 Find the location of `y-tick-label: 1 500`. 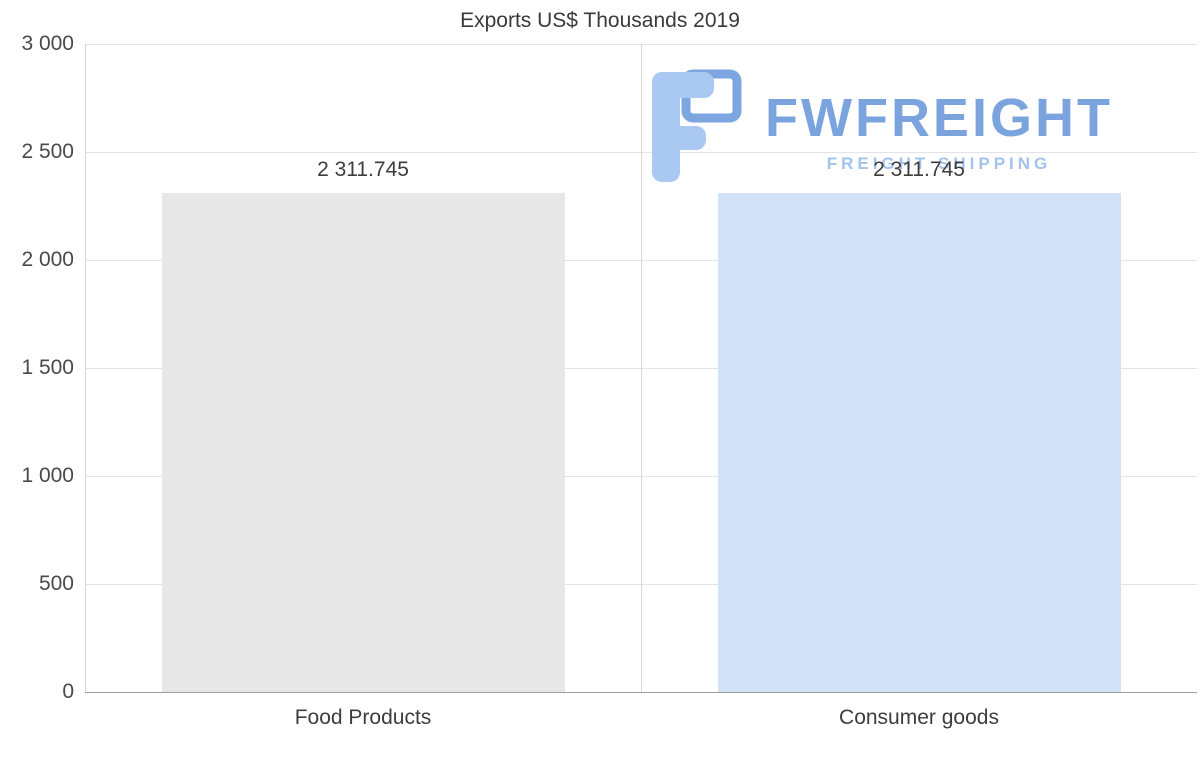

y-tick-label: 1 500 is located at coordinates (47, 367).